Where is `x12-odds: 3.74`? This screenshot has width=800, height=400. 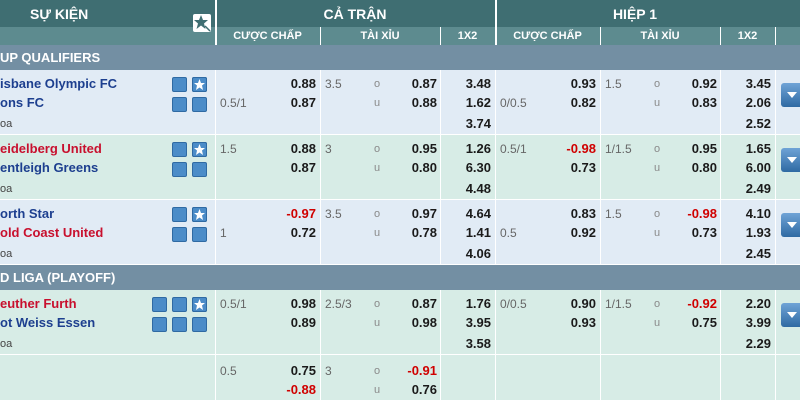 x12-odds: 3.74 is located at coordinates (478, 123).